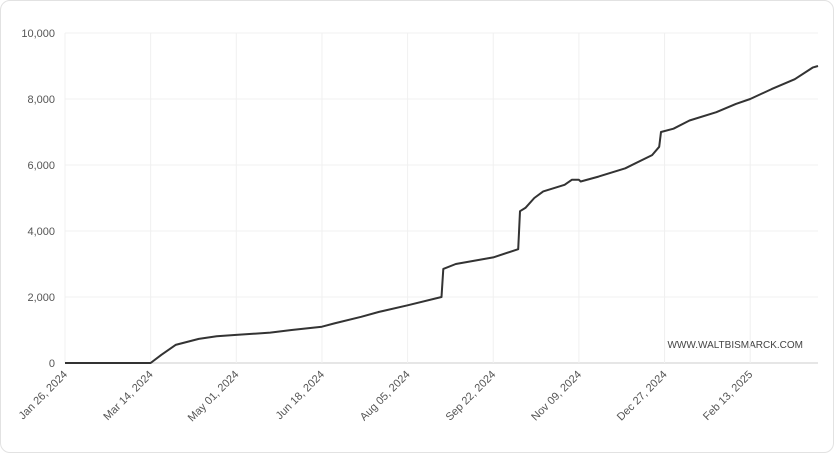 The height and width of the screenshot is (453, 834). Describe the element at coordinates (735, 345) in the screenshot. I see `watermark: WWW.WALTBISMARCK.COM` at that location.